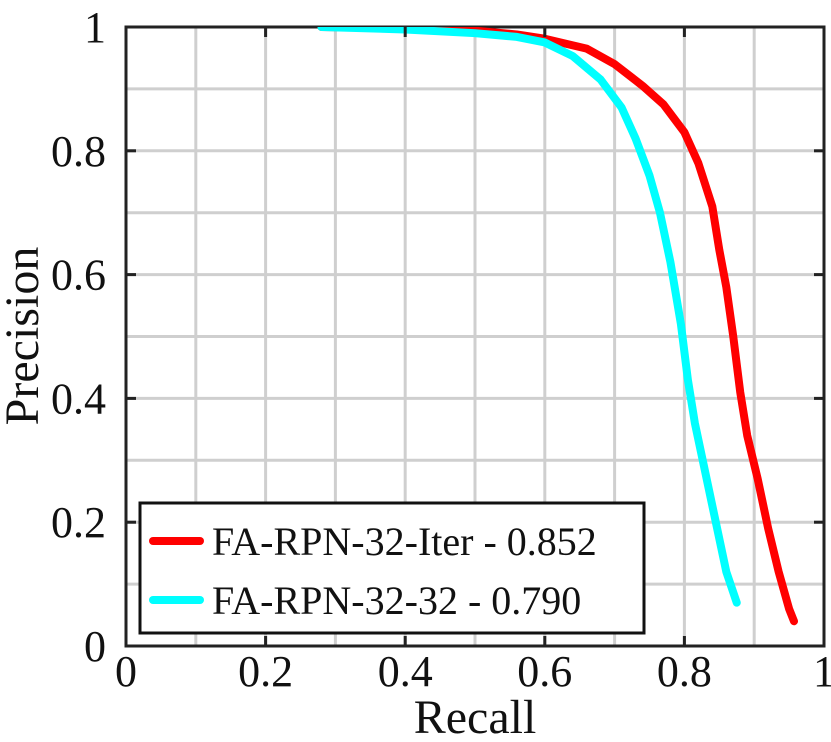 Image resolution: width=831 pixels, height=742 pixels. What do you see at coordinates (265, 671) in the screenshot?
I see `x-tick-label-1: 0.2` at bounding box center [265, 671].